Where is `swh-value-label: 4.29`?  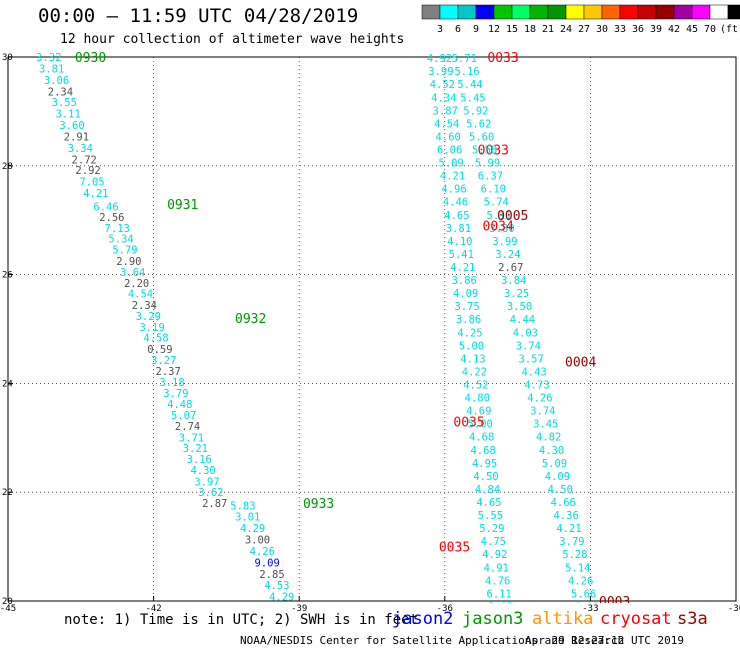
swh-value-label: 4.29 is located at coordinates (252, 529).